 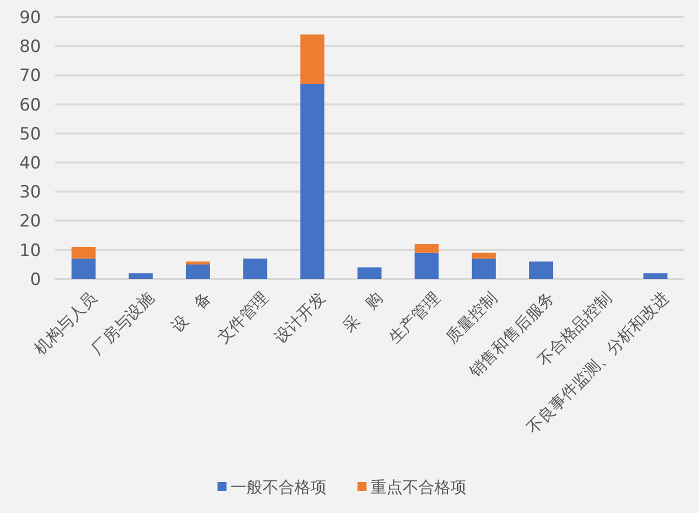 What do you see at coordinates (30, 76) in the screenshot?
I see `y-tick-label: 70` at bounding box center [30, 76].